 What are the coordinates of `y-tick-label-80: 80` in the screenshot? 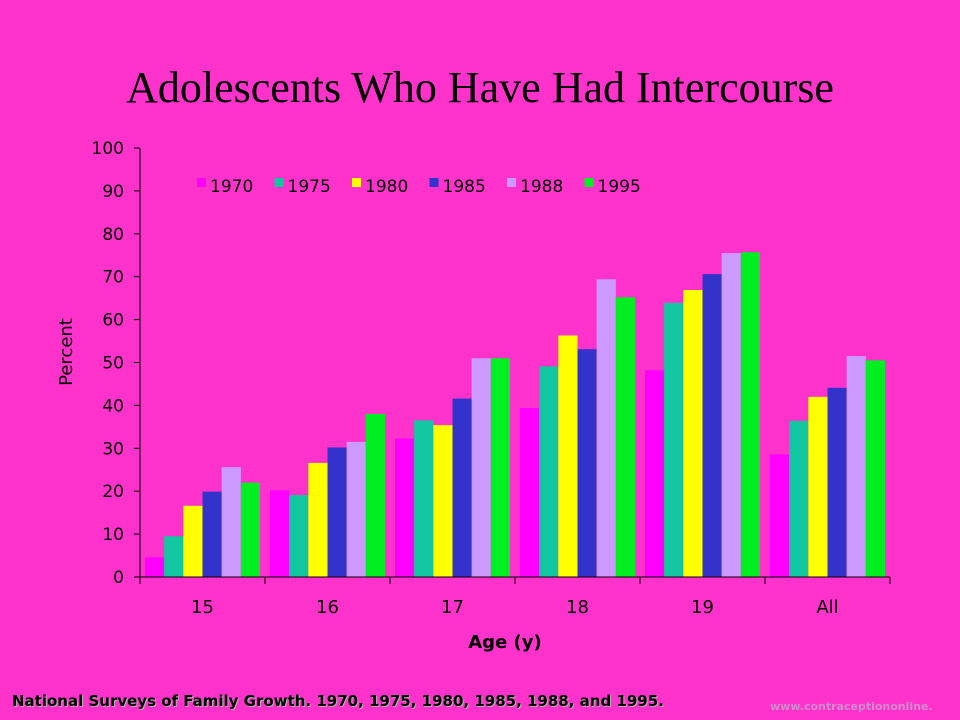 It's located at (113, 235).